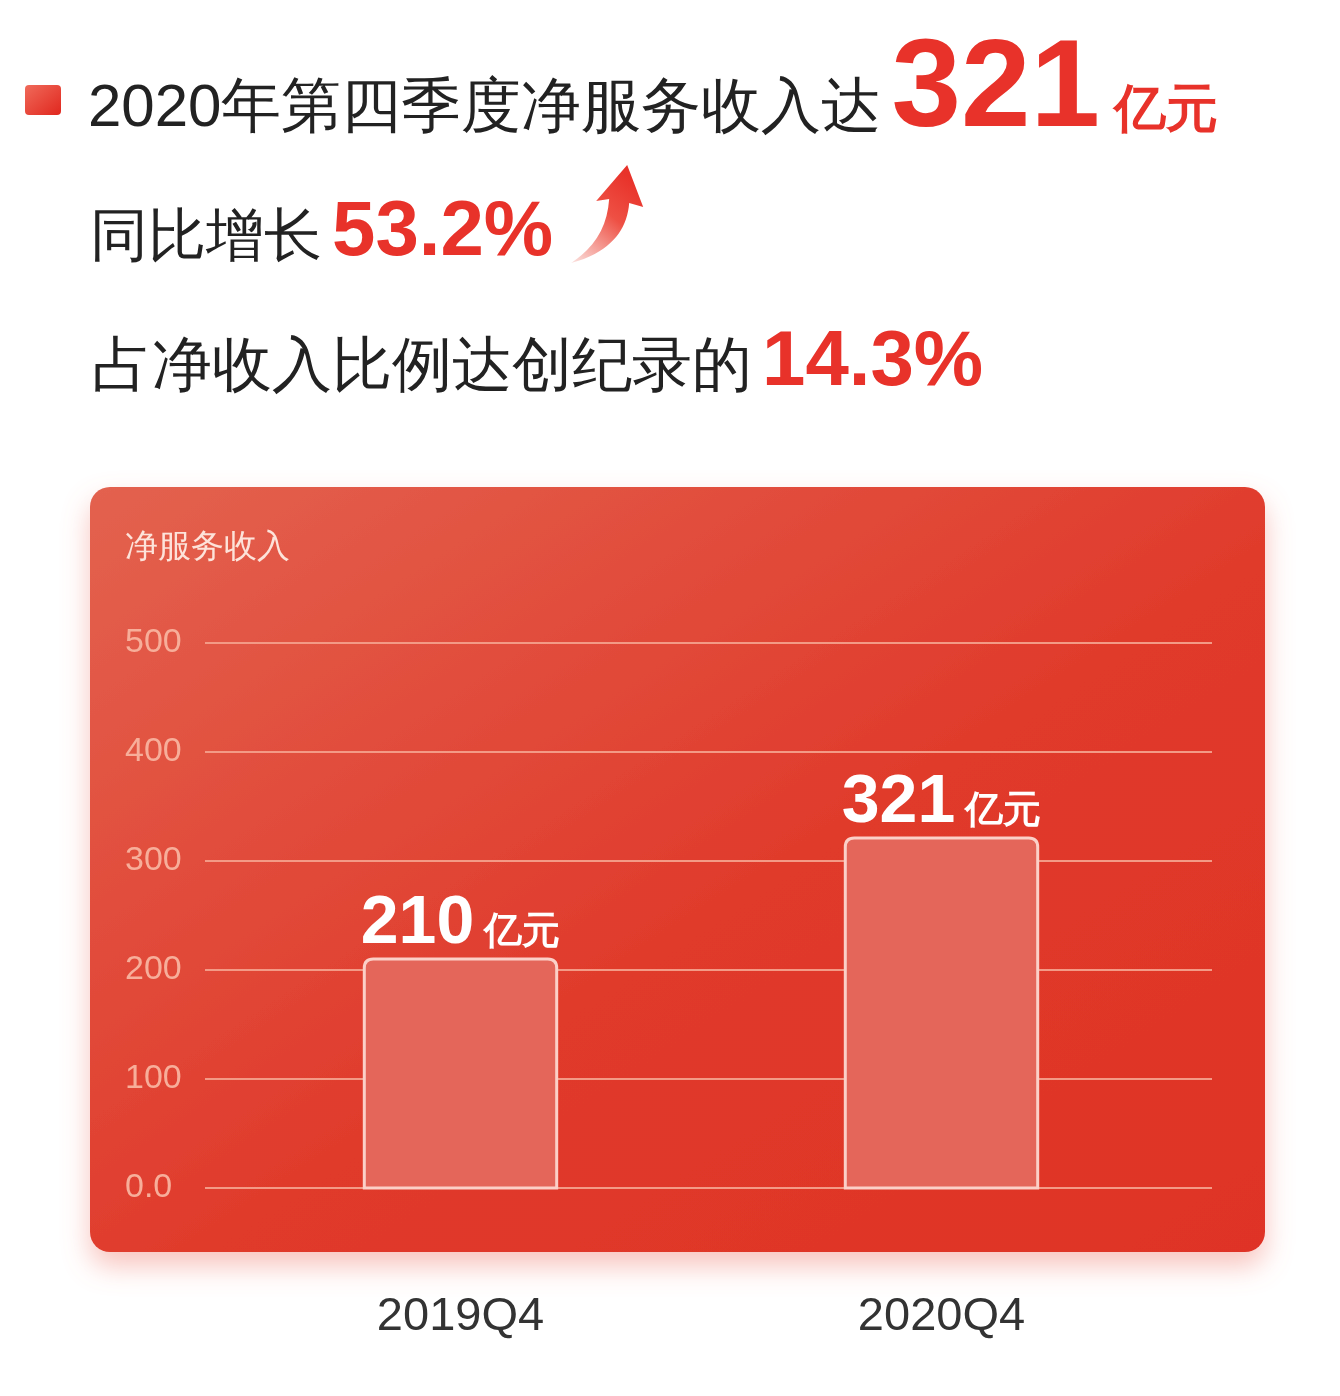 The image size is (1340, 1396). I want to click on xtick: 2020Q4, so click(941, 1313).